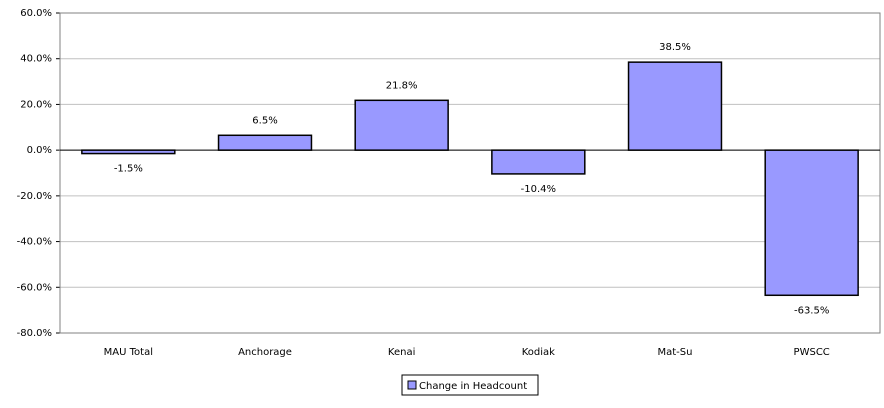 Image resolution: width=884 pixels, height=408 pixels. I want to click on y-tick-label: 0.0%, so click(39, 150).